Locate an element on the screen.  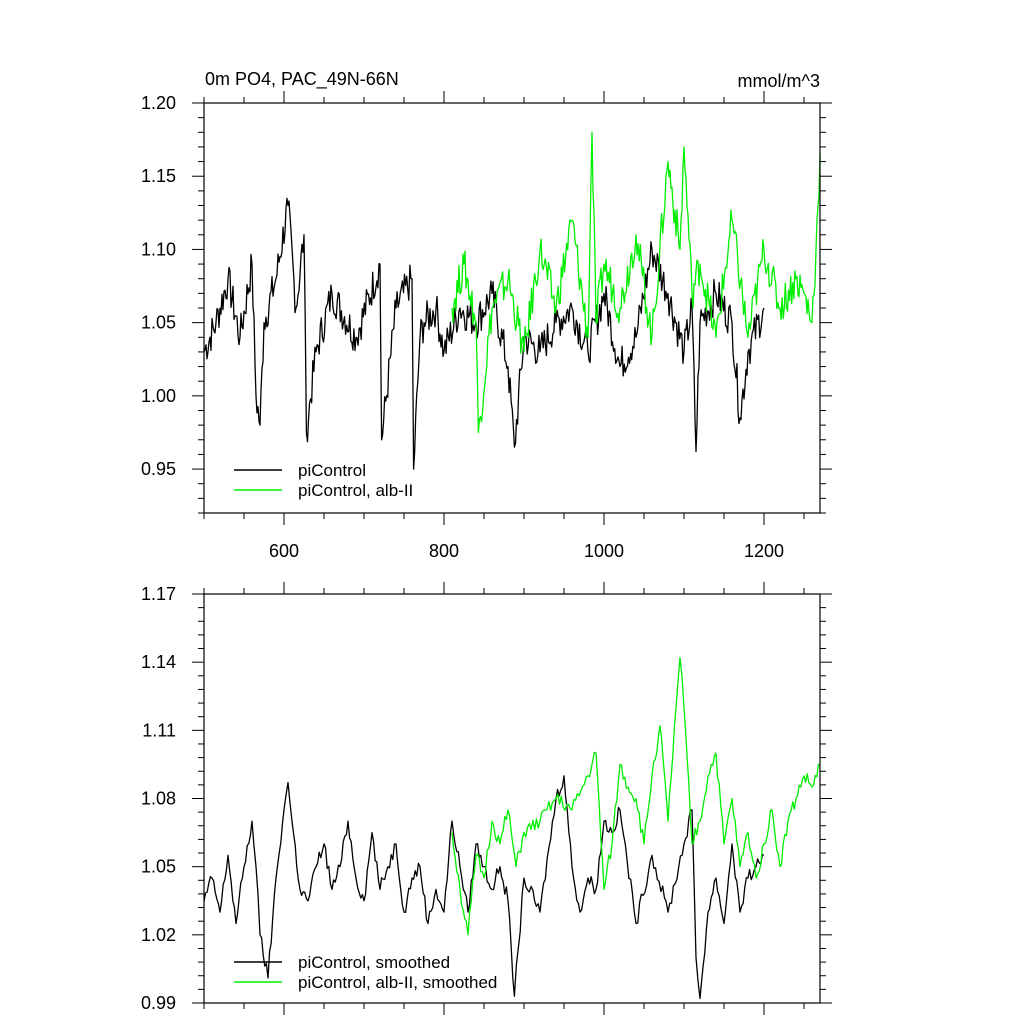
y-tick-label: 1.15 is located at coordinates (158, 176).